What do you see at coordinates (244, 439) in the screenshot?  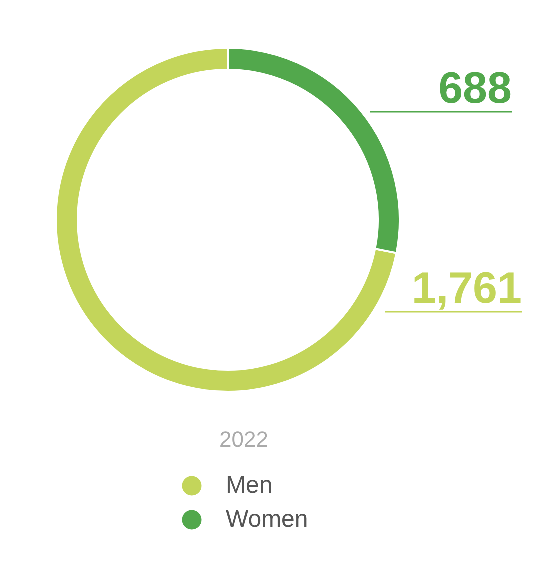 I see `legend-title: 2022` at bounding box center [244, 439].